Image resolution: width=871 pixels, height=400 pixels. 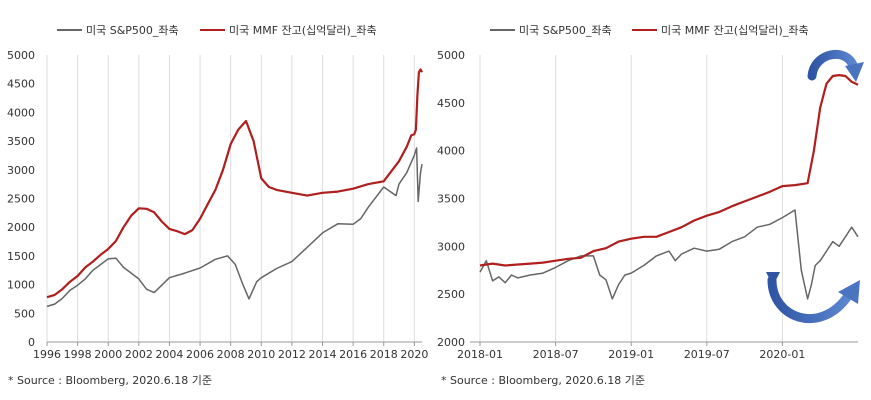 I want to click on curved-arrow-top-icon, so click(x=835, y=65).